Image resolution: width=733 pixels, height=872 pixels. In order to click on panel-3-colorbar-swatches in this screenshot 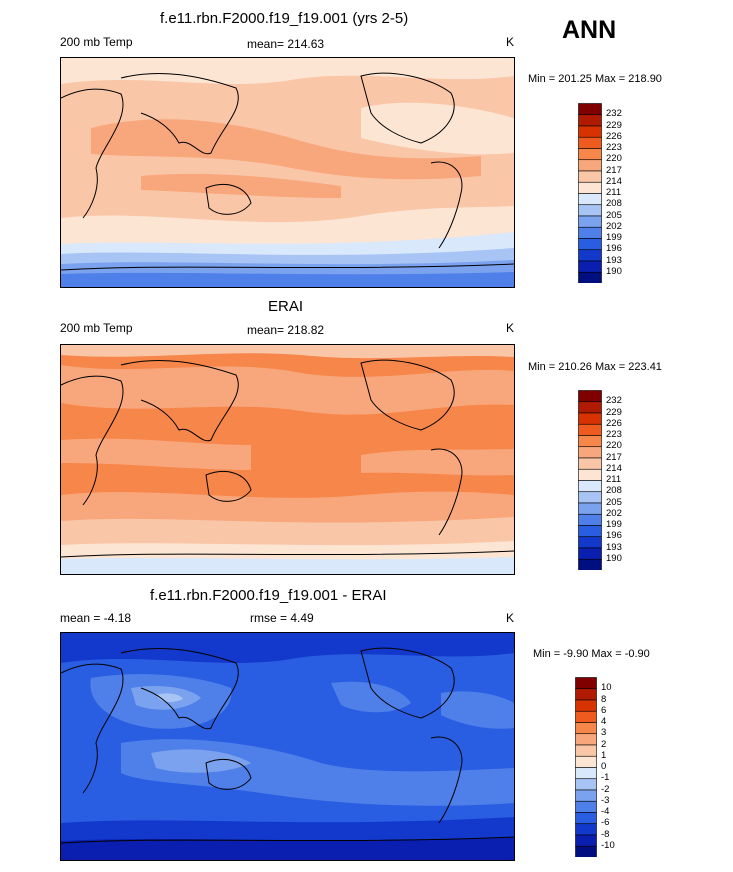, I will do `click(586, 767)`.